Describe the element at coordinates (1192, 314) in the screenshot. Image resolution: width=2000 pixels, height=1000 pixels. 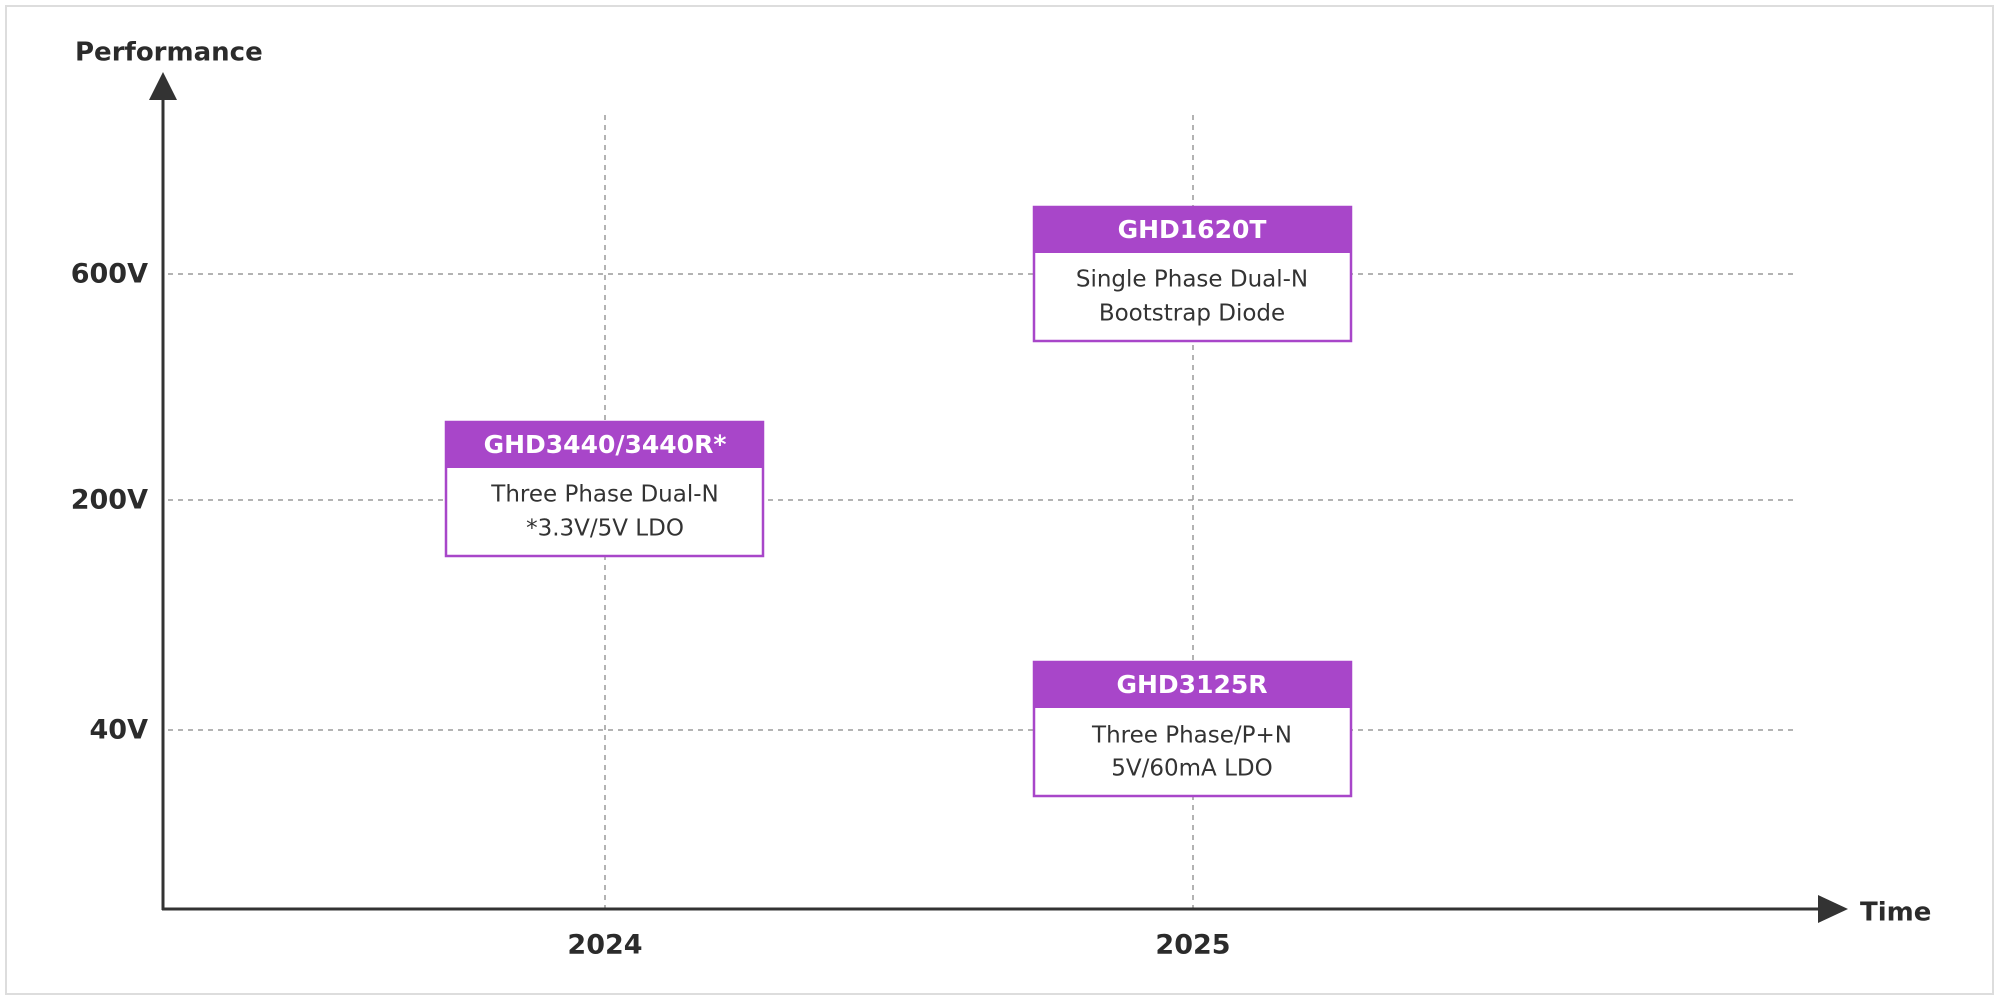
I see `product-line: Bootstrap Diode` at that location.